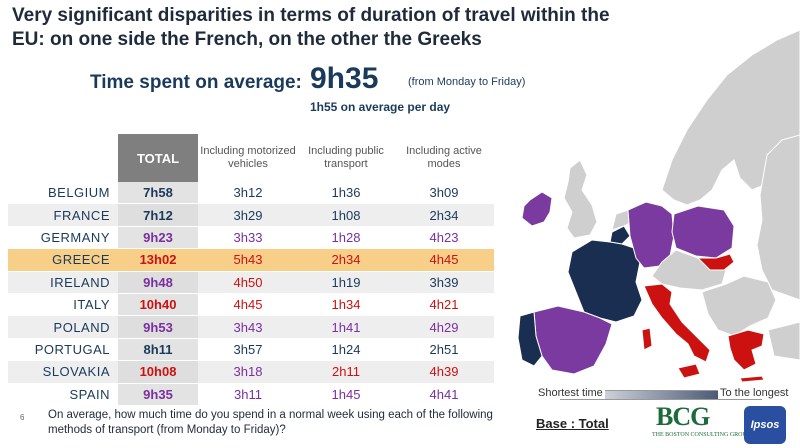 The image size is (800, 448). Describe the element at coordinates (467, 82) in the screenshot. I see `average-note: (from Monday to Friday)` at that location.